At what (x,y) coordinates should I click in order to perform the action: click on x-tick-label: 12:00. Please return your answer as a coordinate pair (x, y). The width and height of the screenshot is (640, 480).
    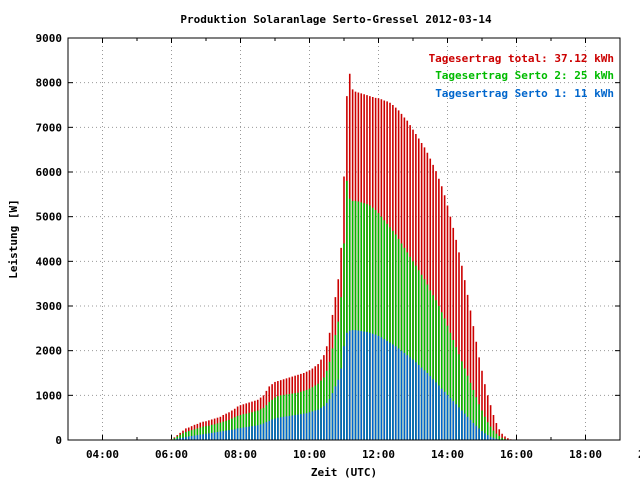
    Looking at the image, I should click on (378, 454).